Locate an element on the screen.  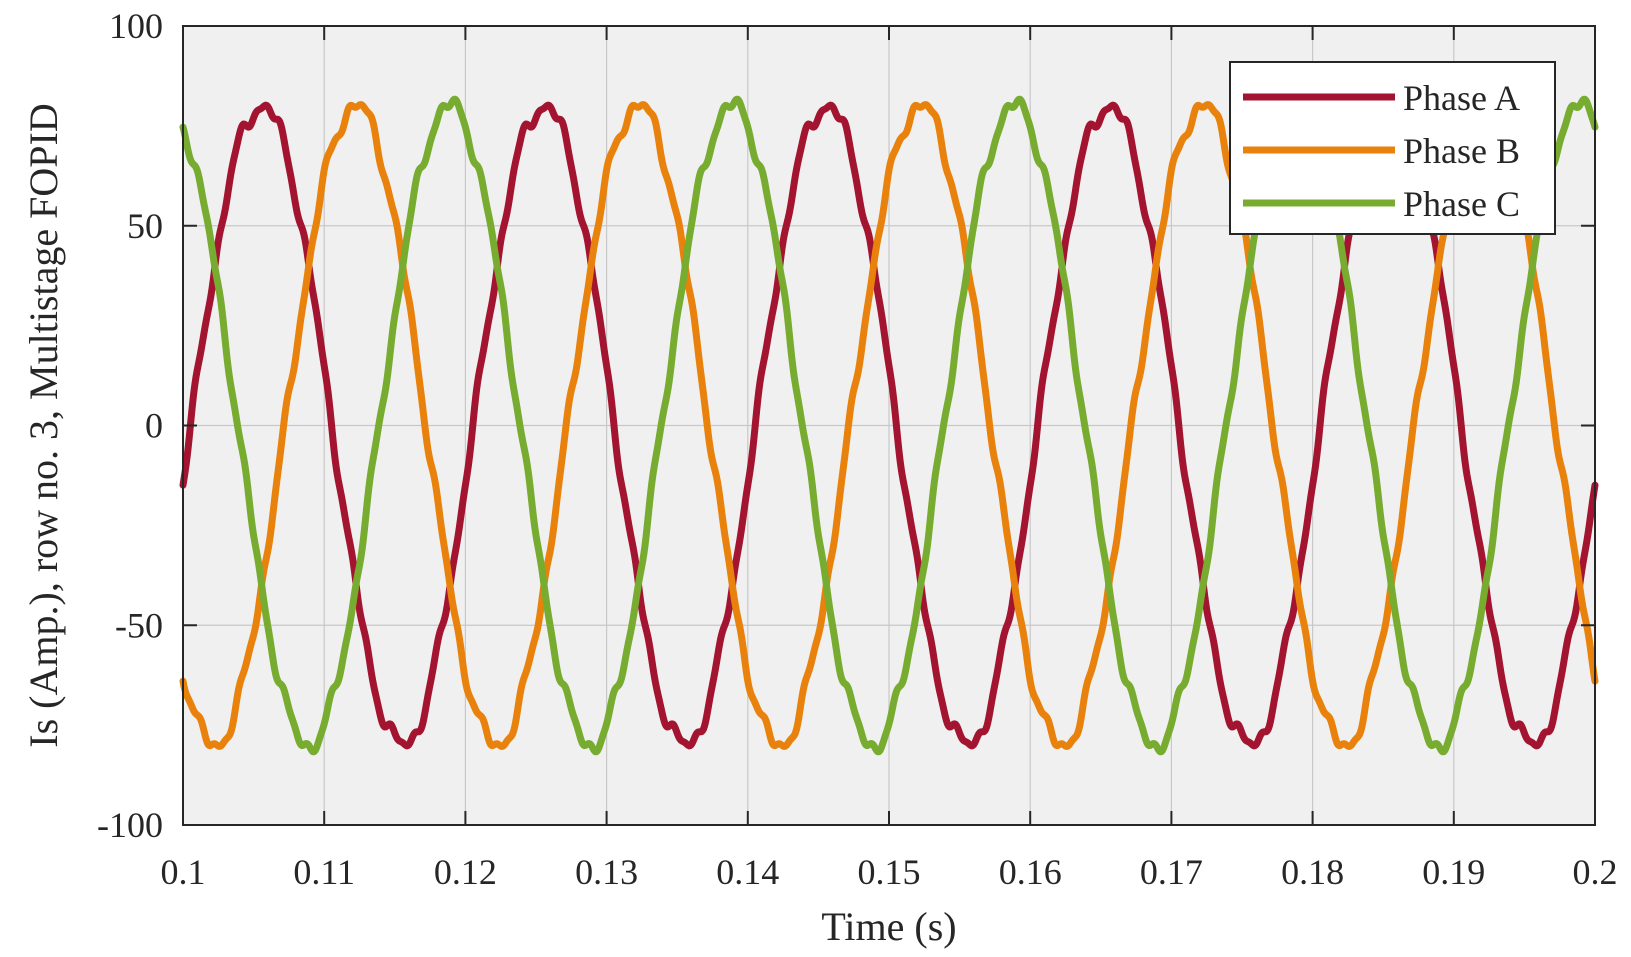
x-tick-label: 0.2 is located at coordinates (1595, 872).